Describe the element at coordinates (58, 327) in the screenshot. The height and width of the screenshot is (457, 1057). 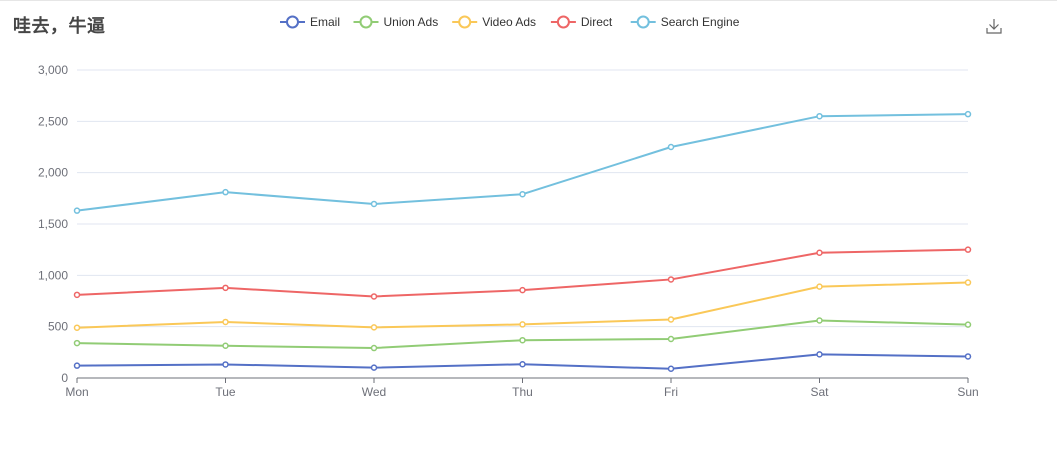
I see `y-tick-label: 500` at that location.